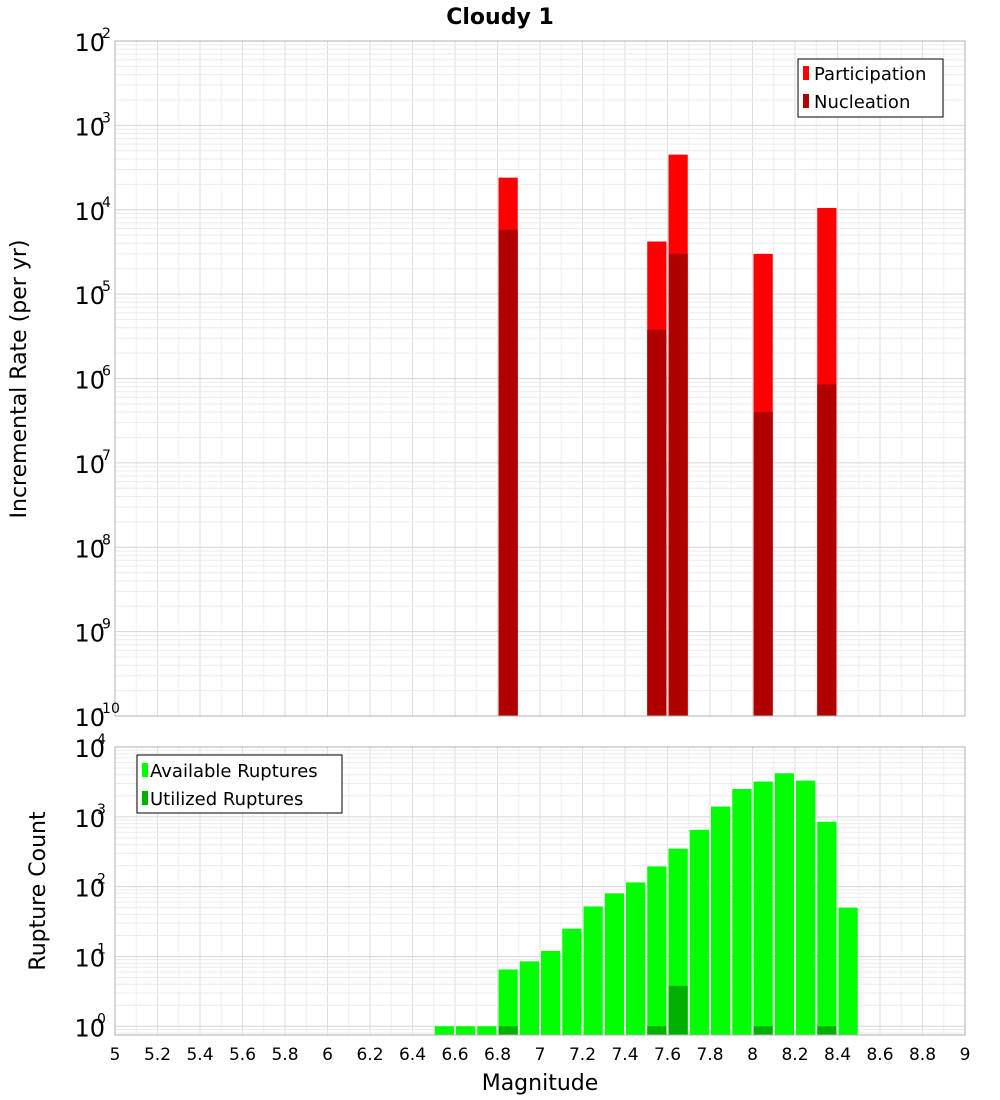 The height and width of the screenshot is (1100, 1000). I want to click on magnitude-x-tick: 7.2, so click(582, 1055).